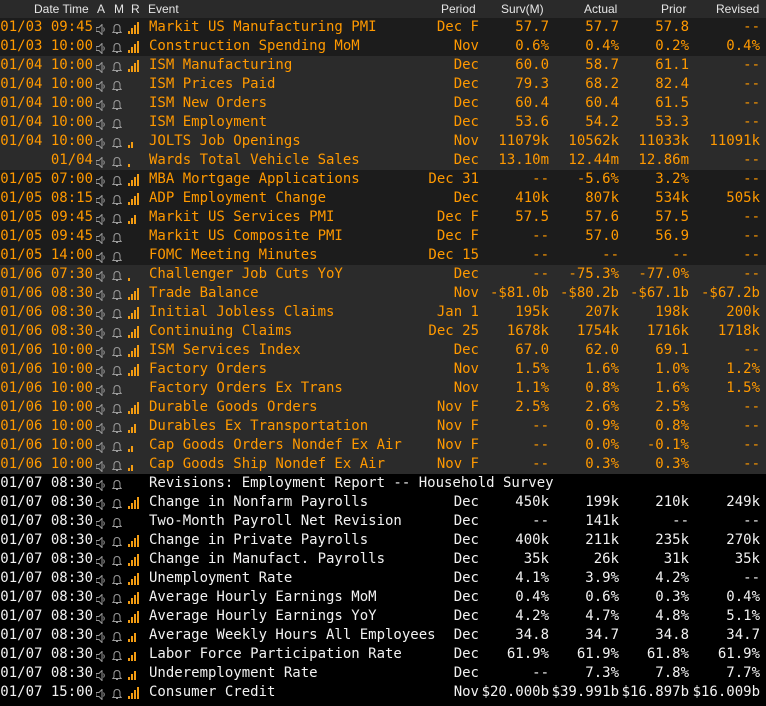 The height and width of the screenshot is (706, 766). I want to click on col-header-date-time: Date Time, so click(61, 9).